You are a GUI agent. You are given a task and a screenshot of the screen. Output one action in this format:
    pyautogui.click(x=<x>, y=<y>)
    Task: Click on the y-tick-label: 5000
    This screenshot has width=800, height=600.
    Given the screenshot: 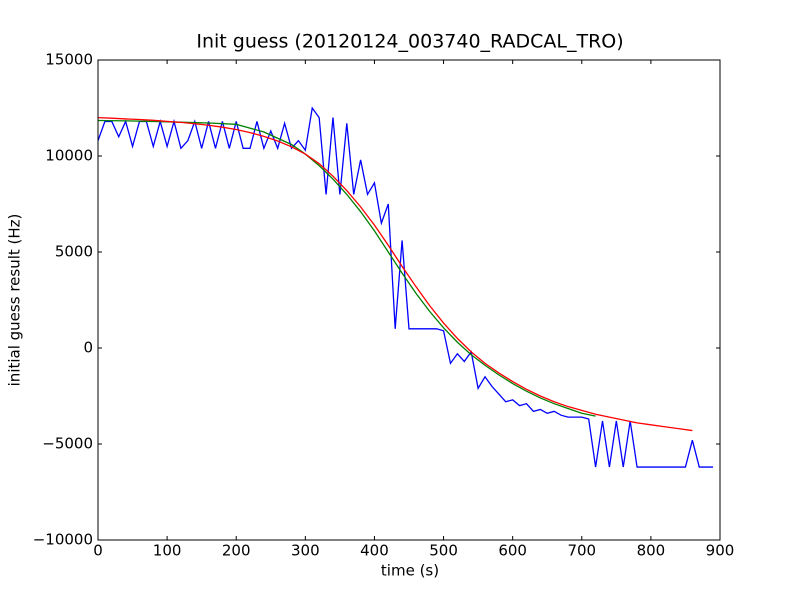 What is the action you would take?
    pyautogui.click(x=74, y=252)
    